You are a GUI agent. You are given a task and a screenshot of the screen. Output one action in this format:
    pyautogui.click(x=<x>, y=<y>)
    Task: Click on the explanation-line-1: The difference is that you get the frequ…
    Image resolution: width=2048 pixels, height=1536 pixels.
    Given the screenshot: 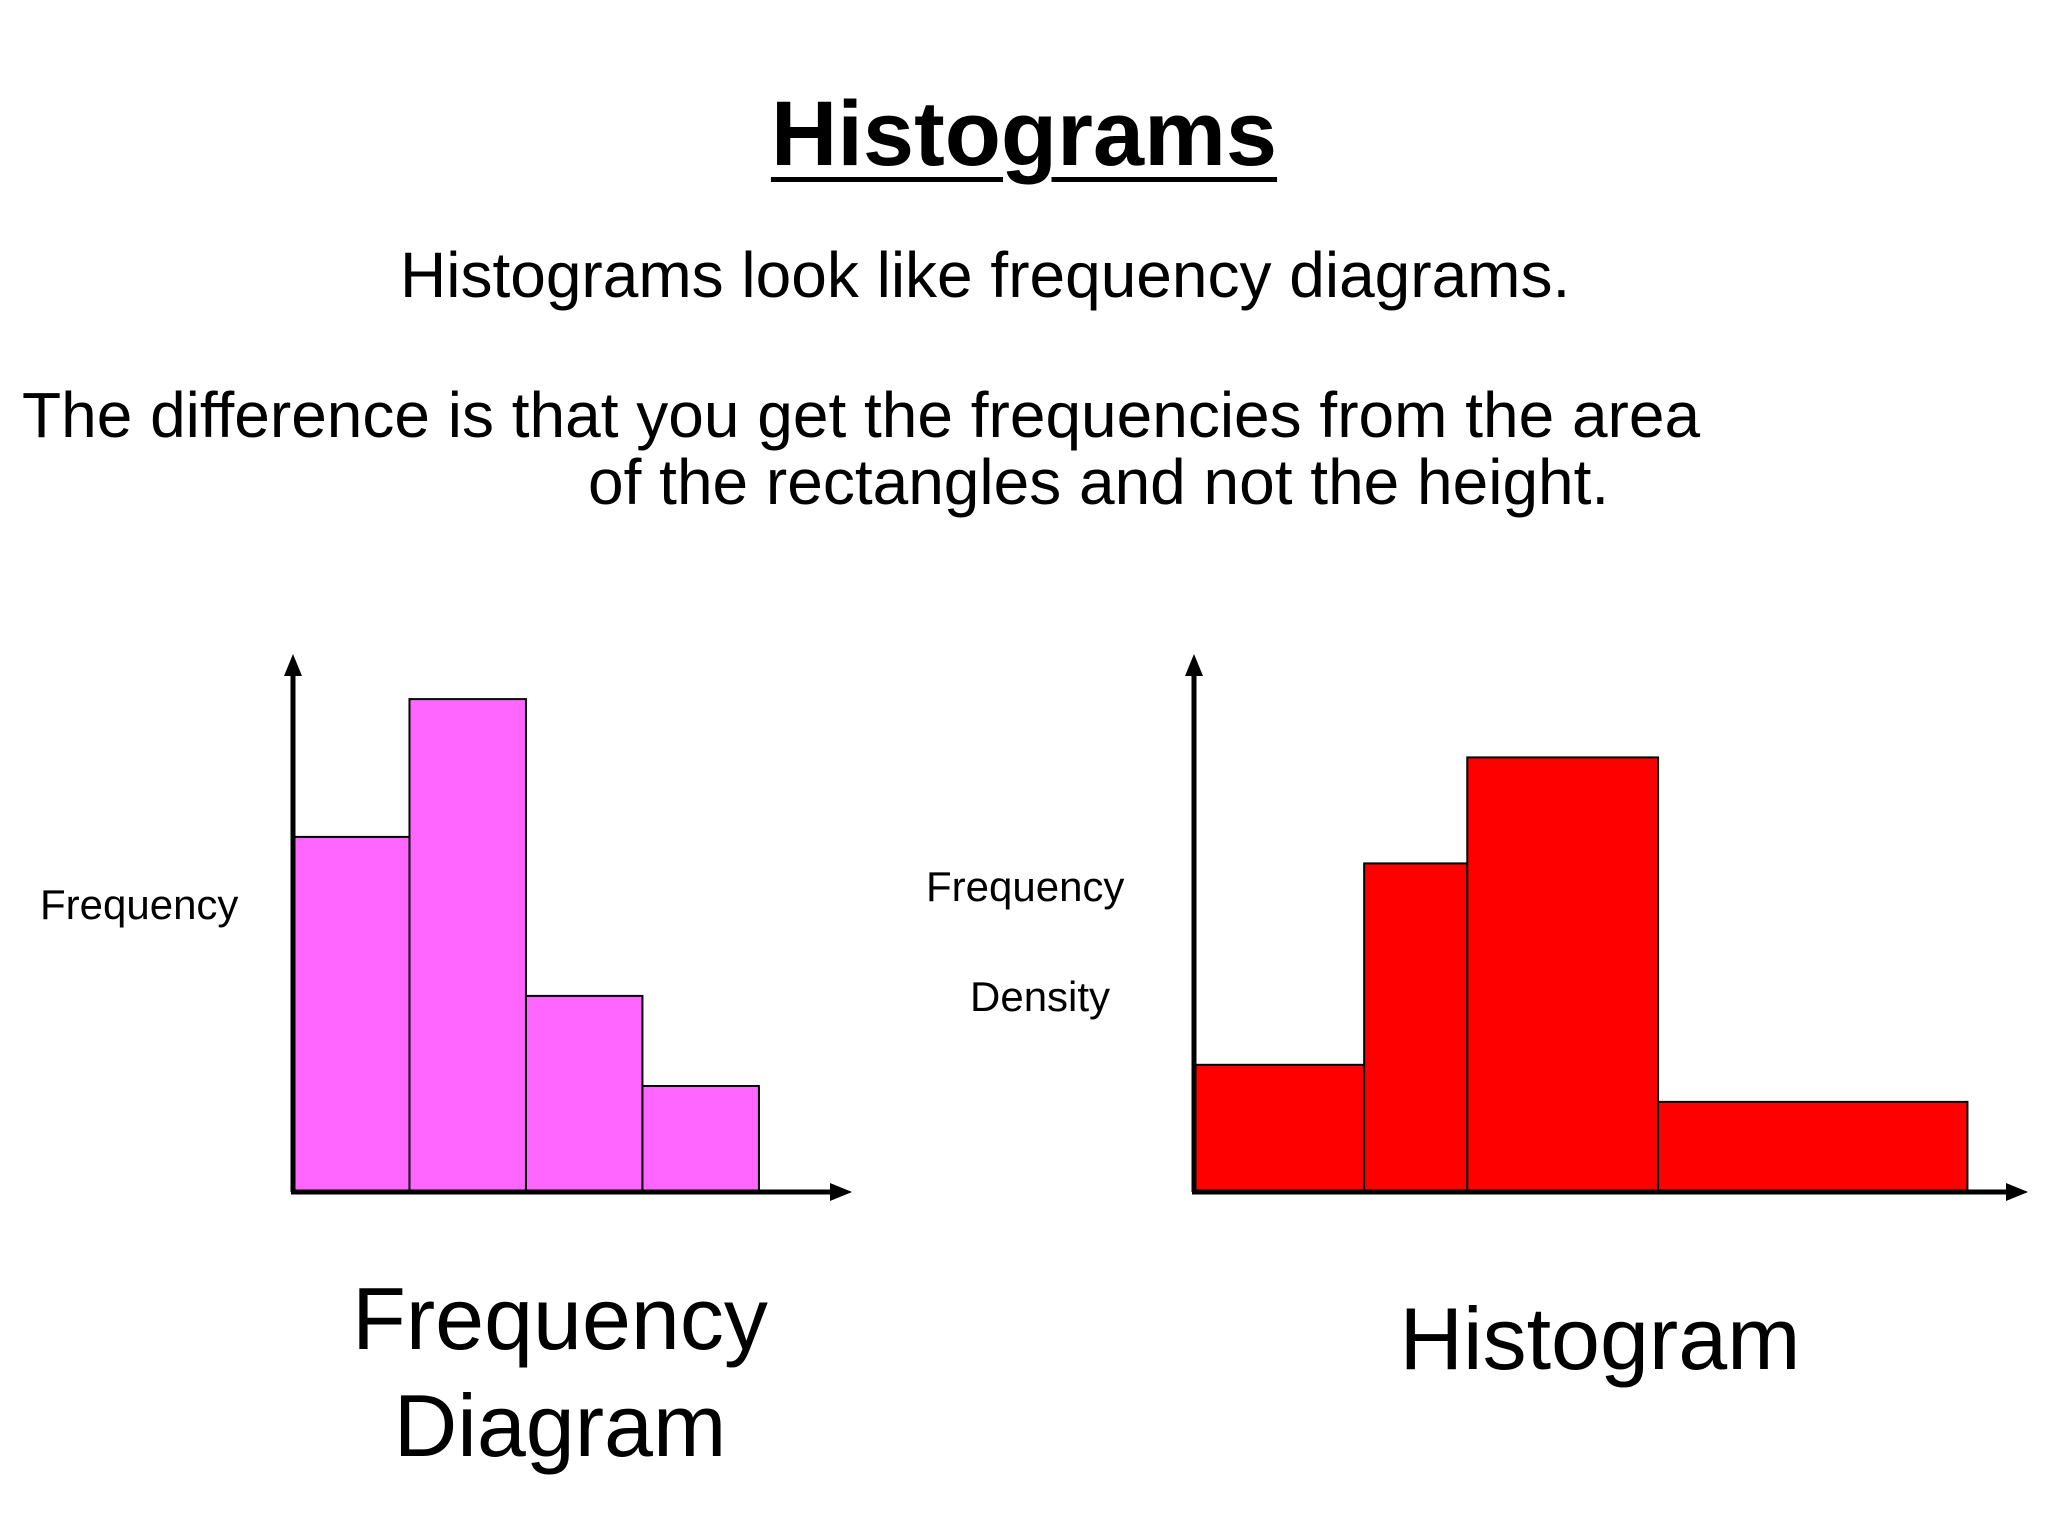 What is the action you would take?
    pyautogui.click(x=861, y=415)
    